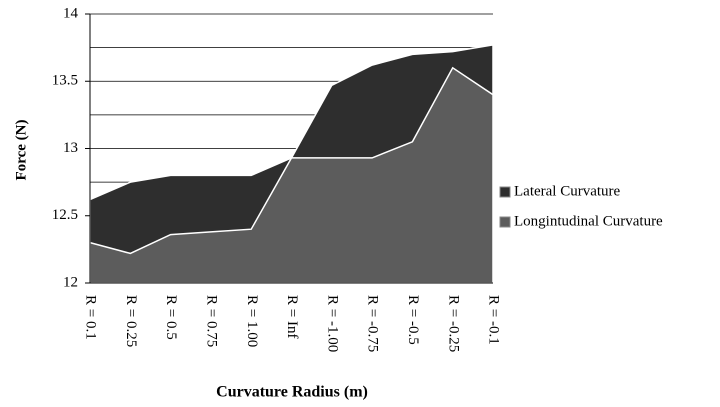 The image size is (720, 407). What do you see at coordinates (252, 321) in the screenshot?
I see `x-tick-label: R = 1.00` at bounding box center [252, 321].